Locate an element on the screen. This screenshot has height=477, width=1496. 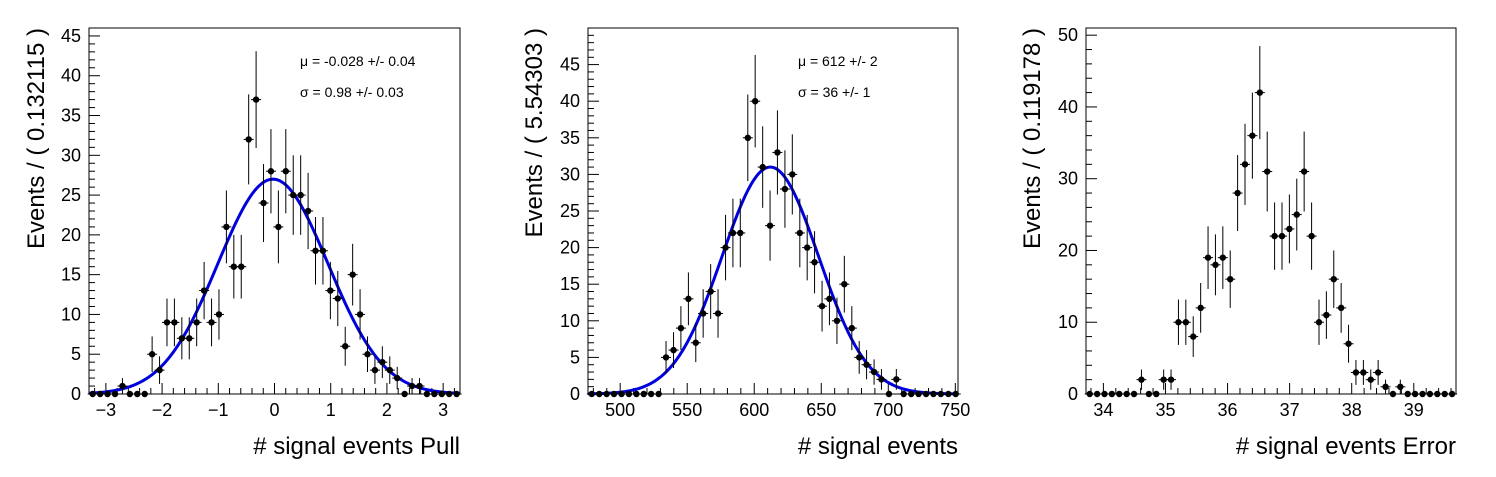
x-tick-label: −3 is located at coordinates (106, 410).